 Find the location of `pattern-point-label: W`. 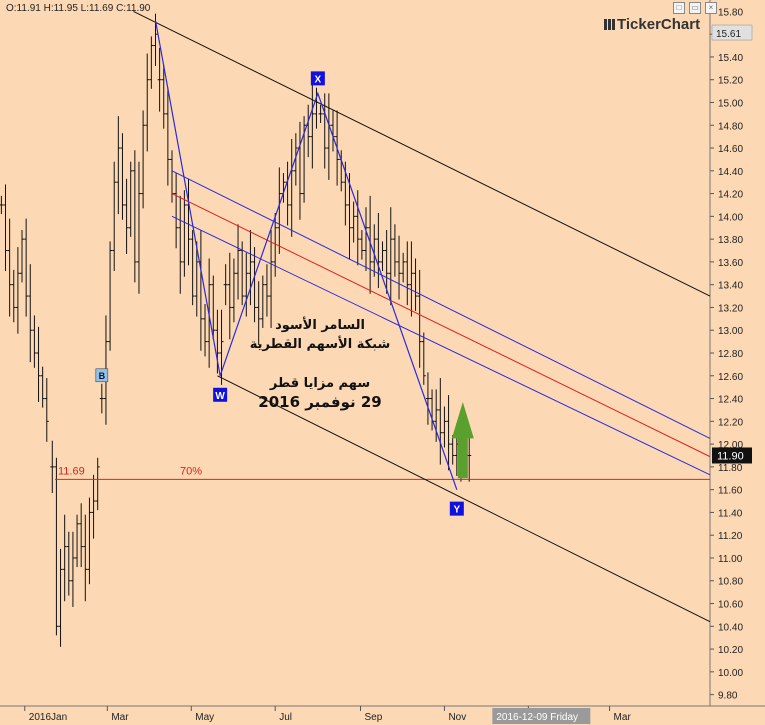

pattern-point-label: W is located at coordinates (220, 396).